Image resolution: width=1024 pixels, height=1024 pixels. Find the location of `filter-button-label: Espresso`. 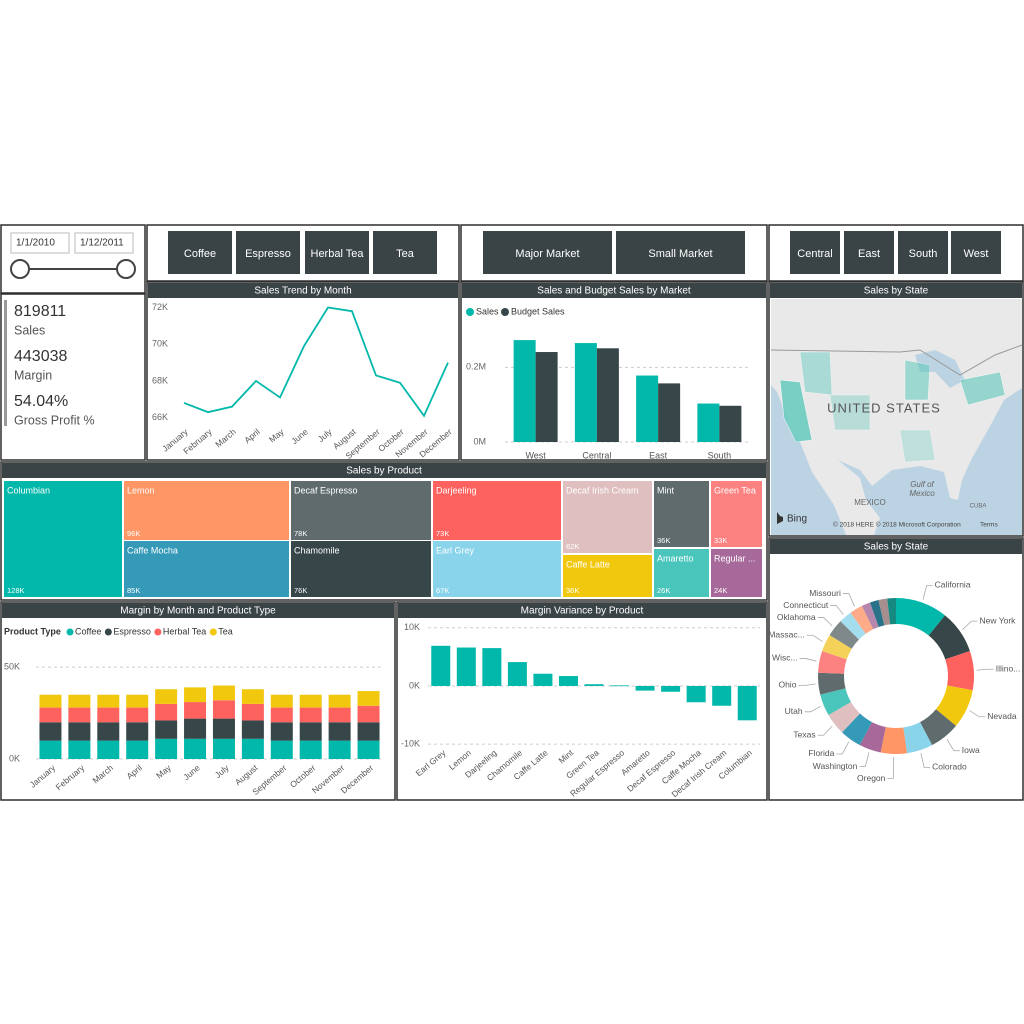

filter-button-label: Espresso is located at coordinates (268, 254).